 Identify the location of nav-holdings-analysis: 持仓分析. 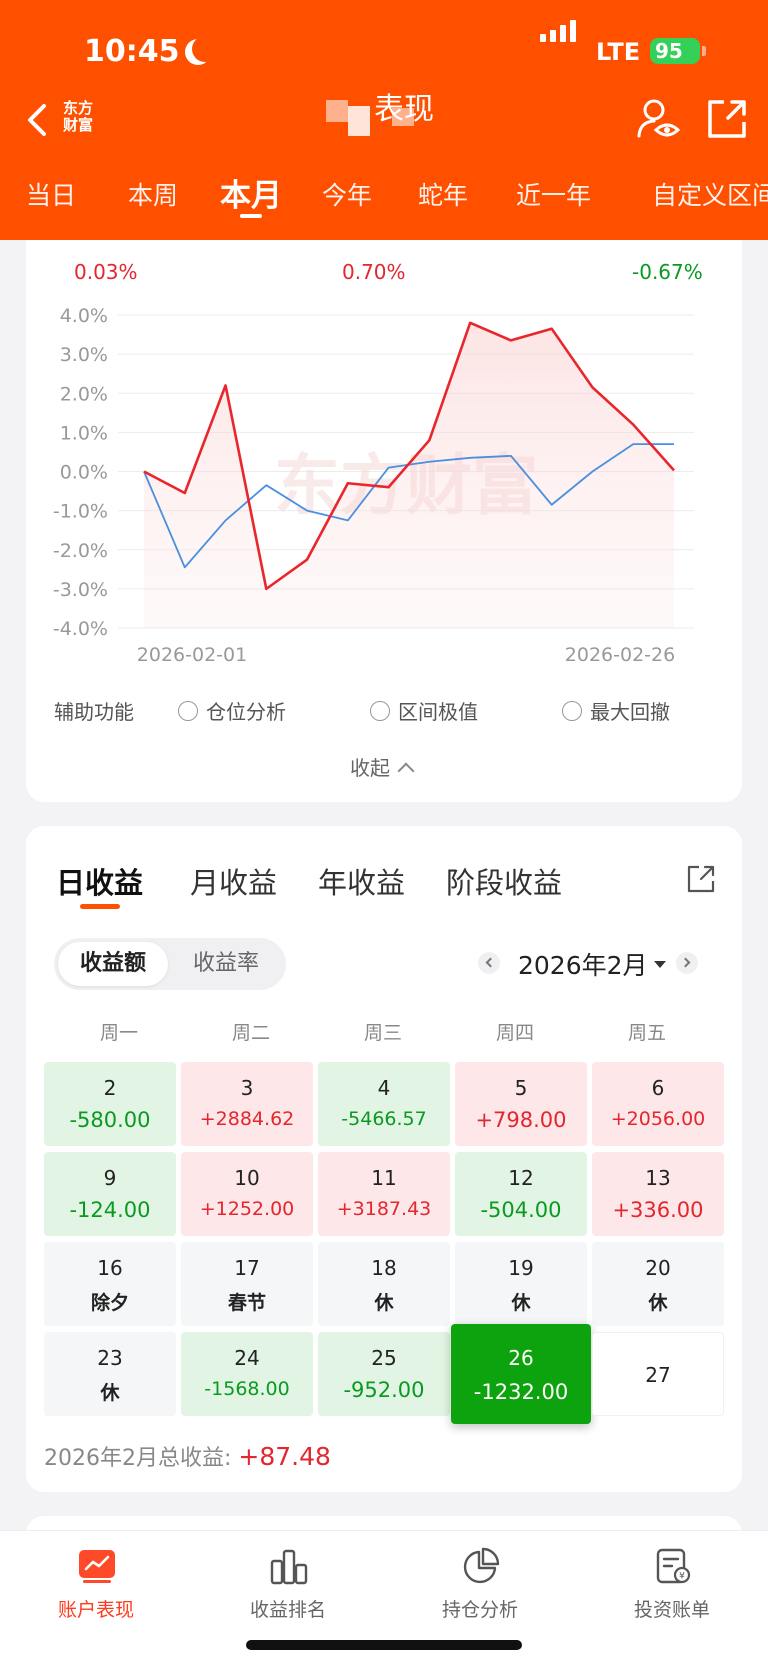
(480, 1586).